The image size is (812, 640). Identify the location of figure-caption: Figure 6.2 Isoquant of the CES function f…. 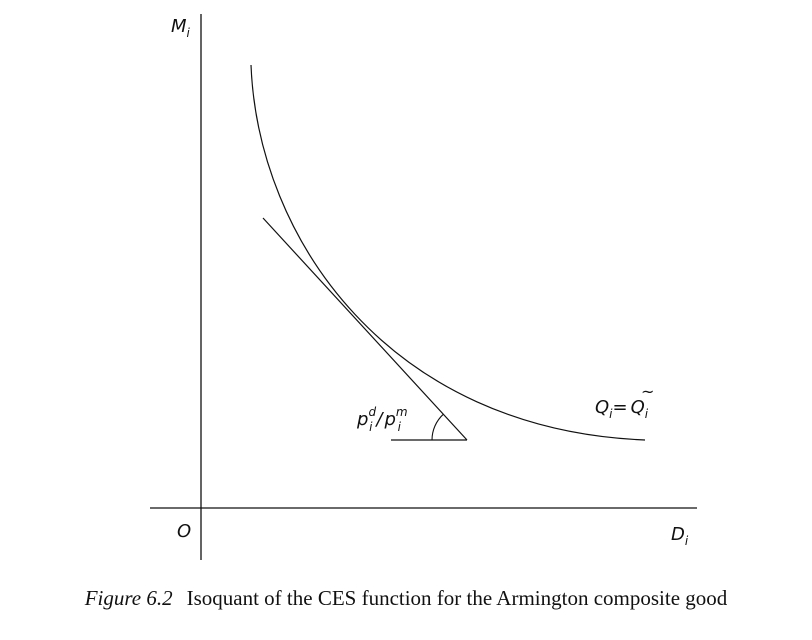
(406, 598).